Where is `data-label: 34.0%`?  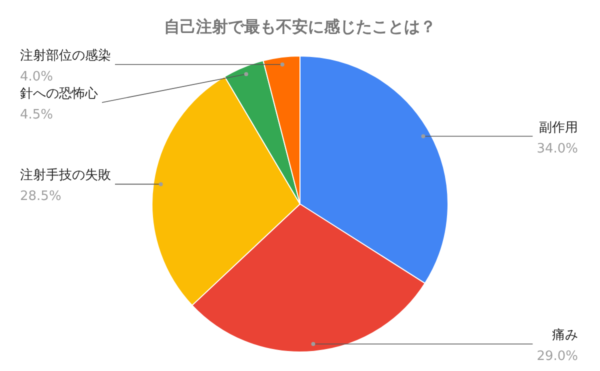 data-label: 34.0% is located at coordinates (557, 148).